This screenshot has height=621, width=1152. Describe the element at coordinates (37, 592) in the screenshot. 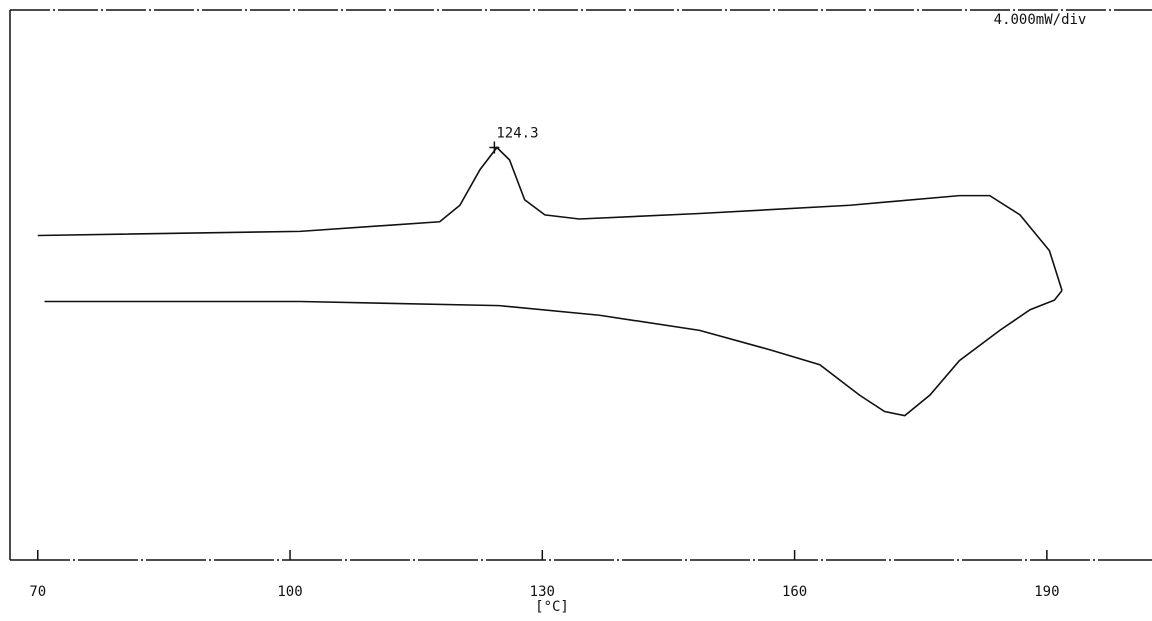

I see `x-tick-label: 70` at that location.